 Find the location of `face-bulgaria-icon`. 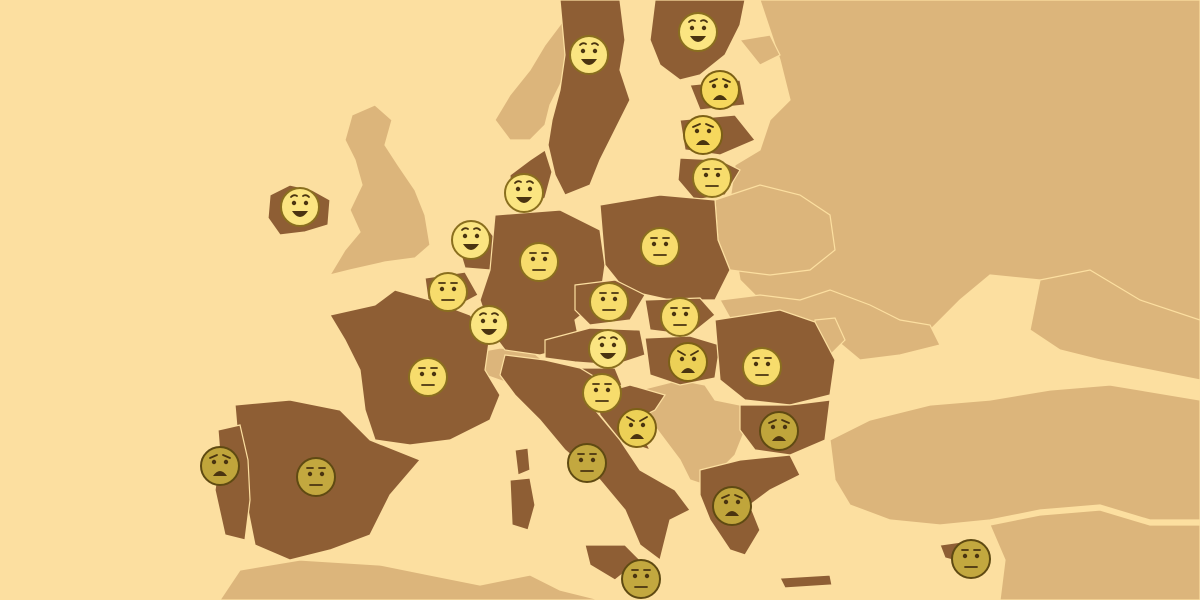

face-bulgaria-icon is located at coordinates (779, 431).